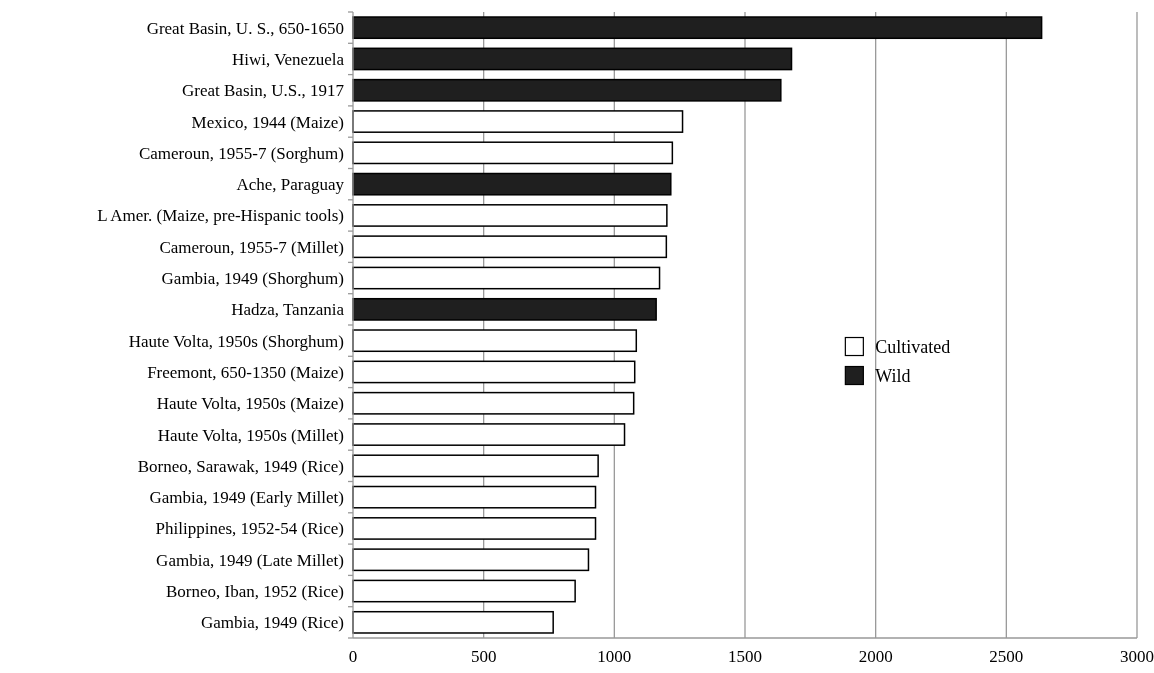 The image size is (1154, 673). What do you see at coordinates (250, 404) in the screenshot?
I see `y-tick-label: Haute Volta, 1950s (Maize)` at bounding box center [250, 404].